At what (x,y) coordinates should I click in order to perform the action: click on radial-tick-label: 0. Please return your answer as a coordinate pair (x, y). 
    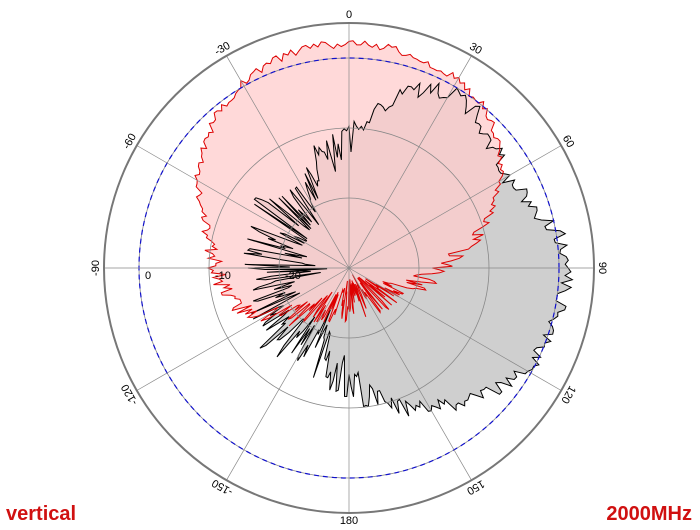
    Looking at the image, I should click on (148, 276).